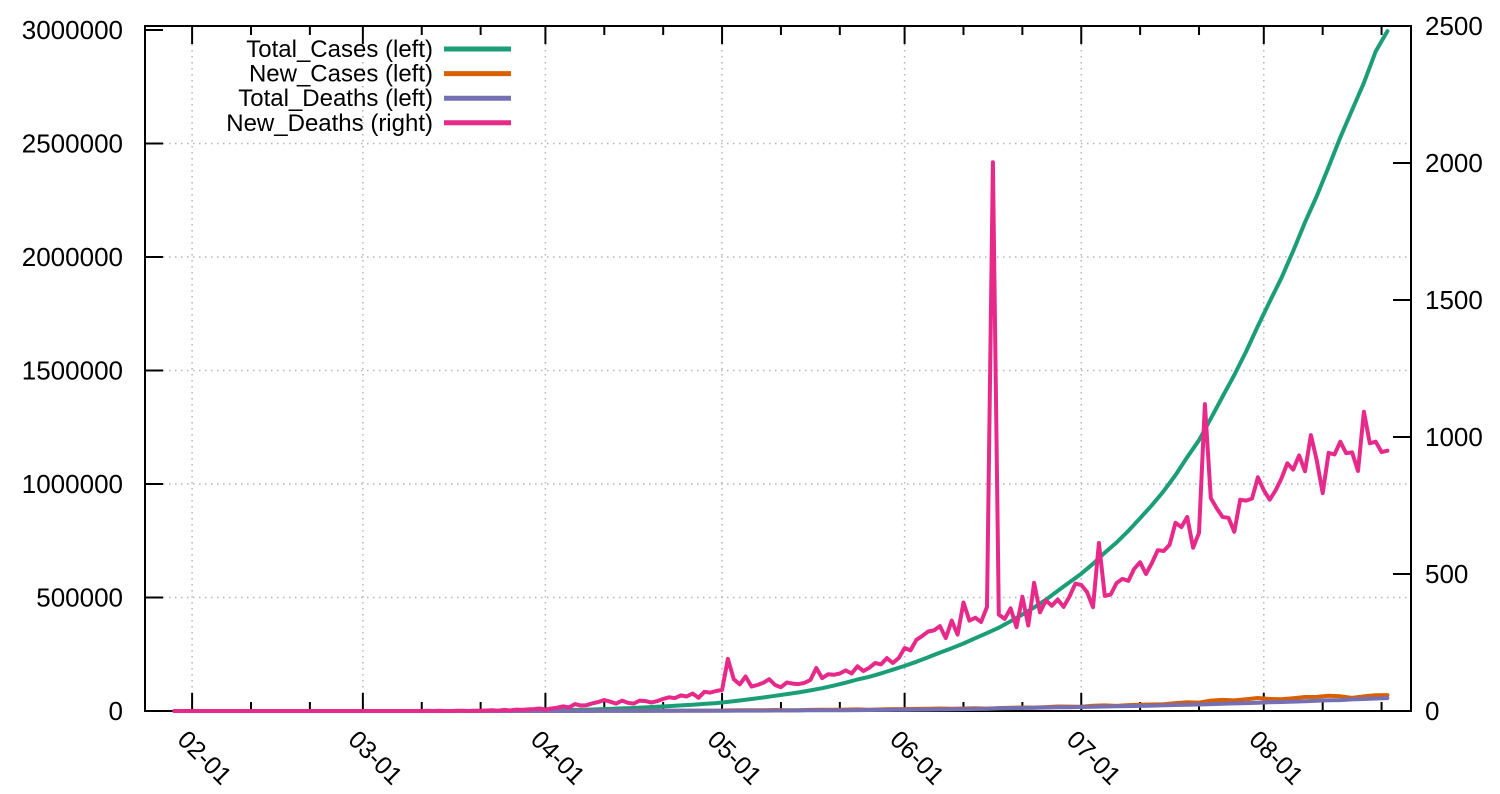 The height and width of the screenshot is (794, 1500). What do you see at coordinates (1454, 368) in the screenshot?
I see `y-right-tick-labels: 0 500 1000 1500 2000 2500` at bounding box center [1454, 368].